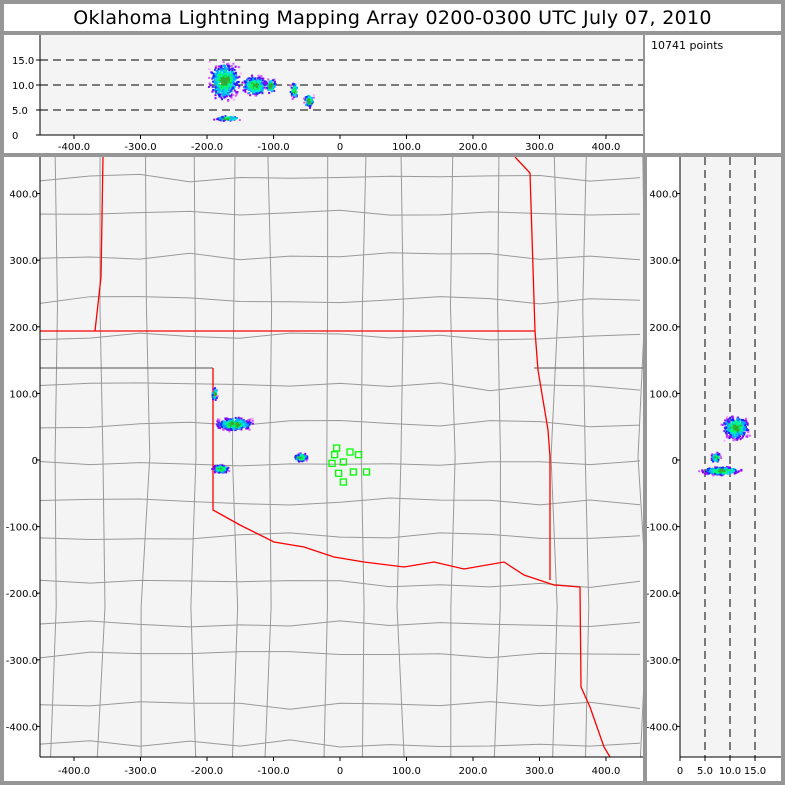  Describe the element at coordinates (406, 147) in the screenshot. I see `x-tick-label: 100.0` at that location.